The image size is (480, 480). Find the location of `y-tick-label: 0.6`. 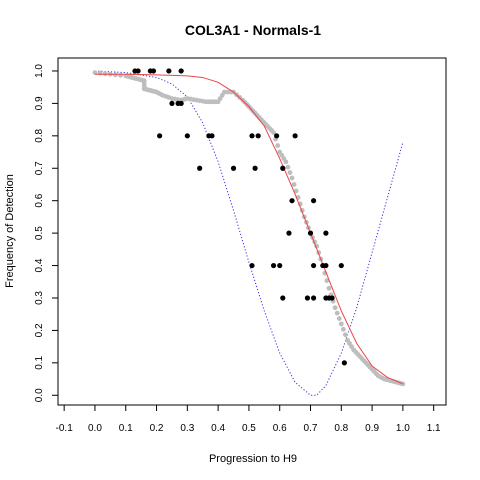

y-tick-label: 0.6 is located at coordinates (39, 200).